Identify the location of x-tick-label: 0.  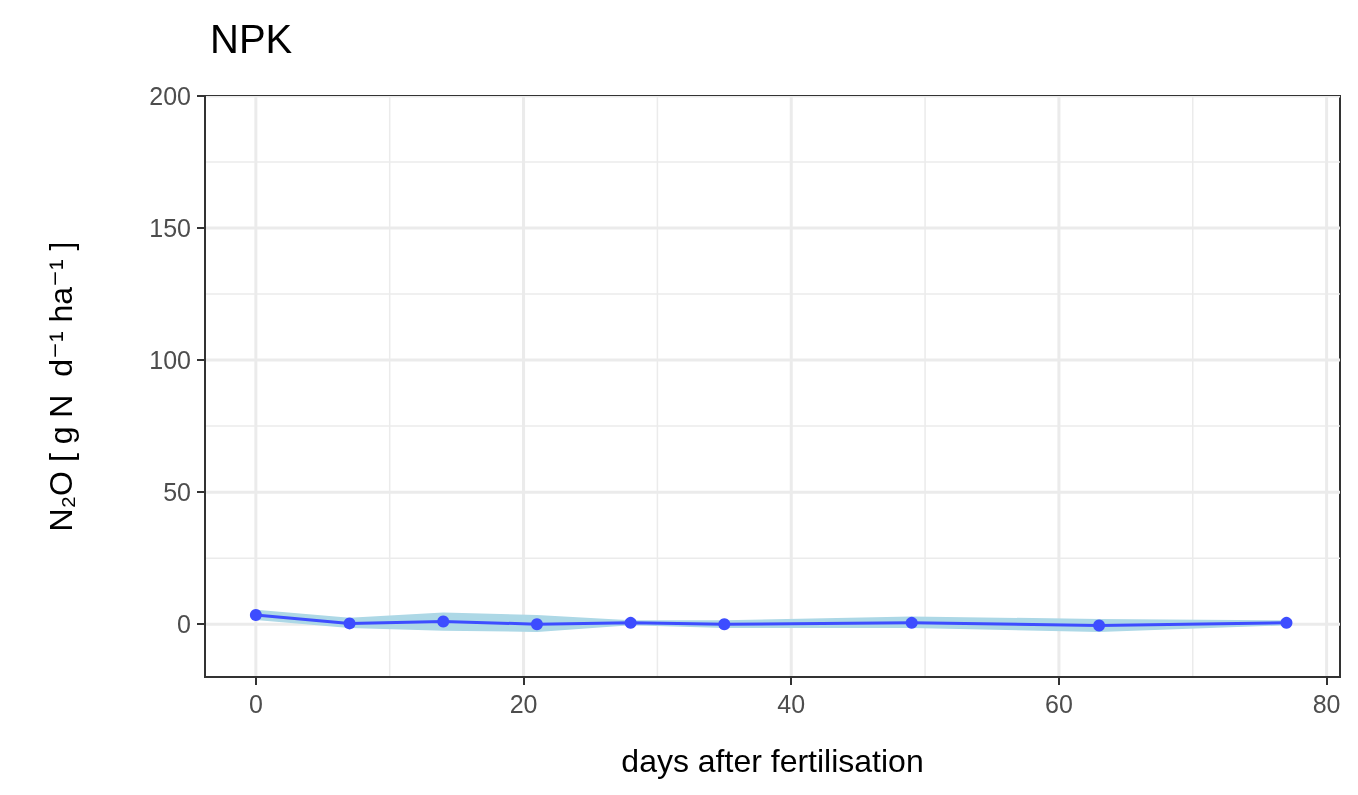
(255, 703).